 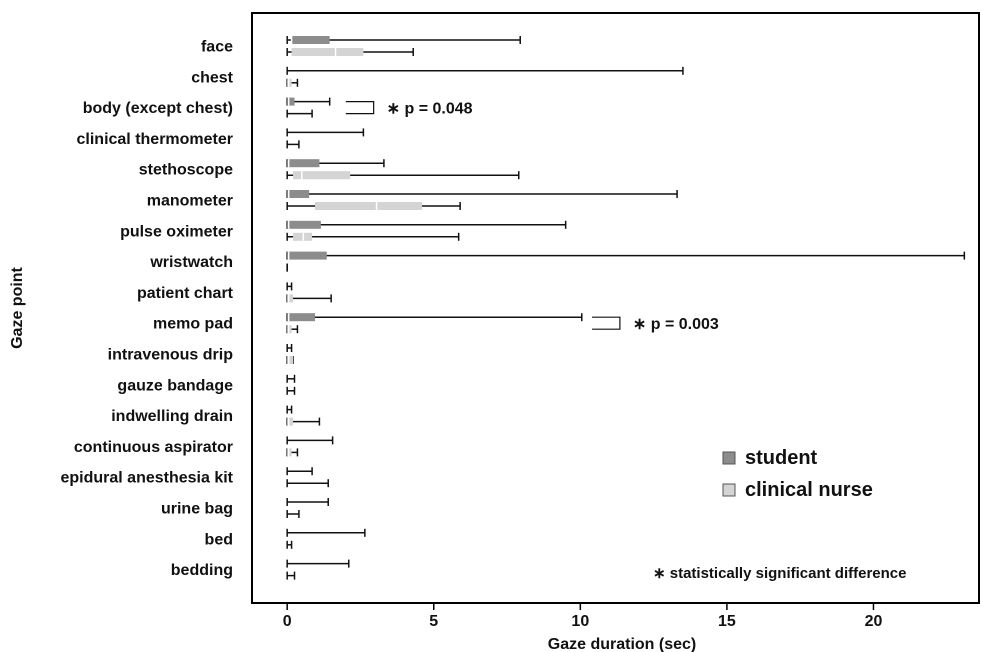 I want to click on box-student-face, so click(x=403, y=40).